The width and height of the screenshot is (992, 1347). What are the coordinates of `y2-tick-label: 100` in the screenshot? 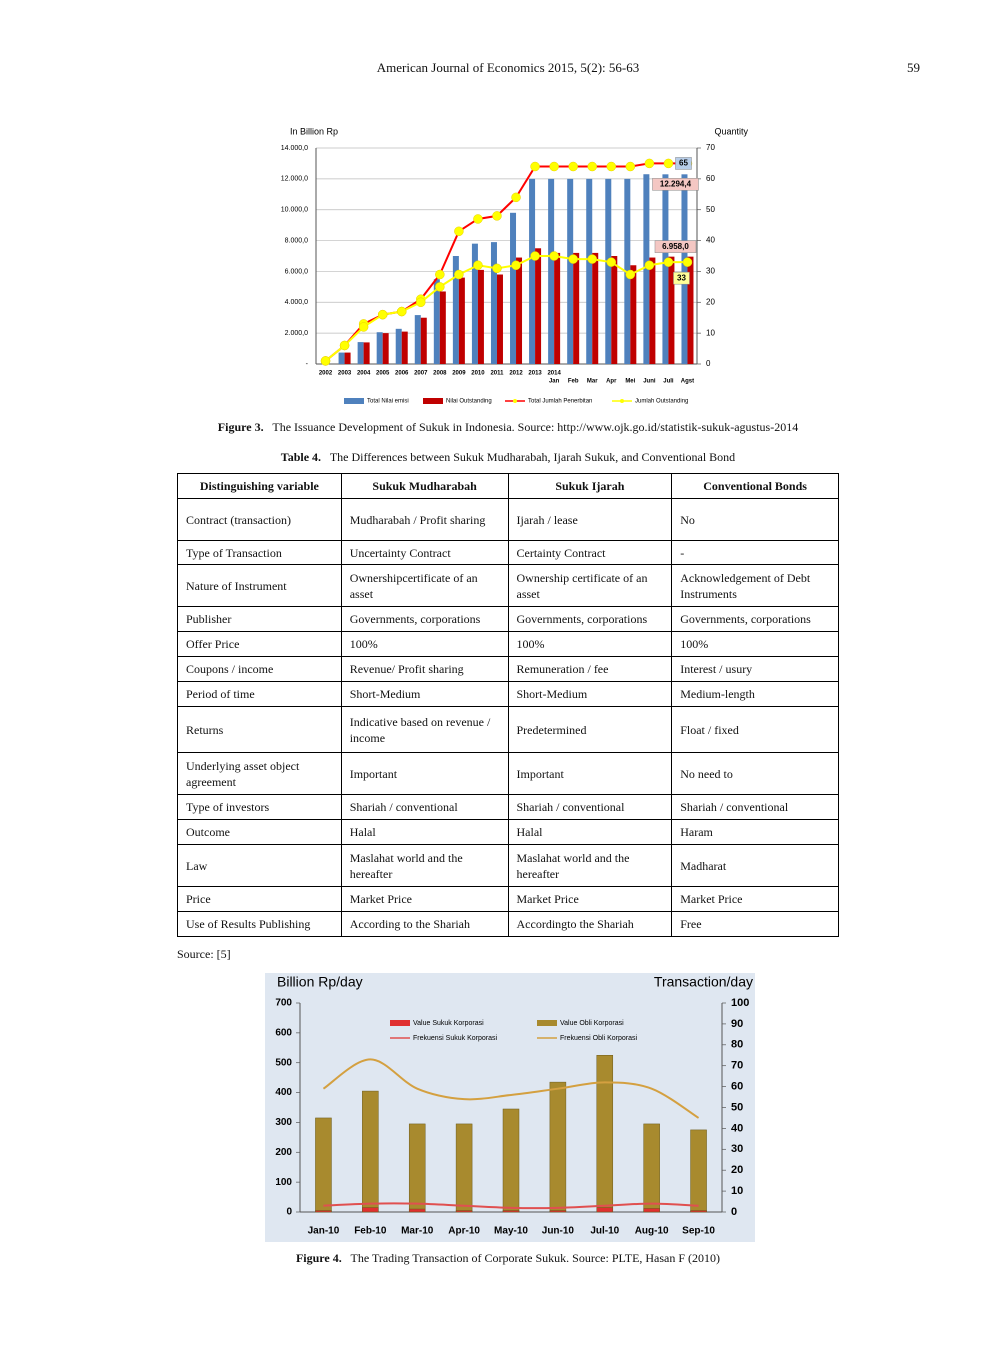 It's located at (740, 1003).